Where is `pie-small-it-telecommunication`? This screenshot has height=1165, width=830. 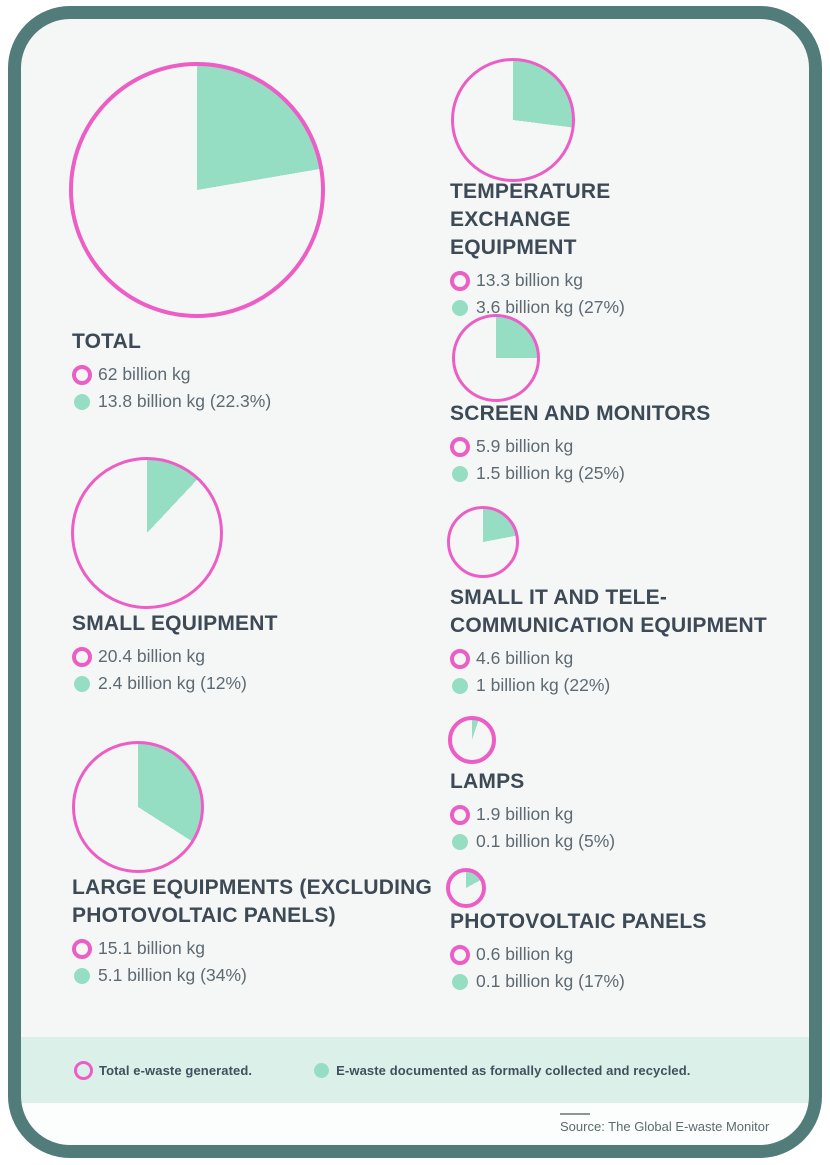 pie-small-it-telecommunication is located at coordinates (483, 542).